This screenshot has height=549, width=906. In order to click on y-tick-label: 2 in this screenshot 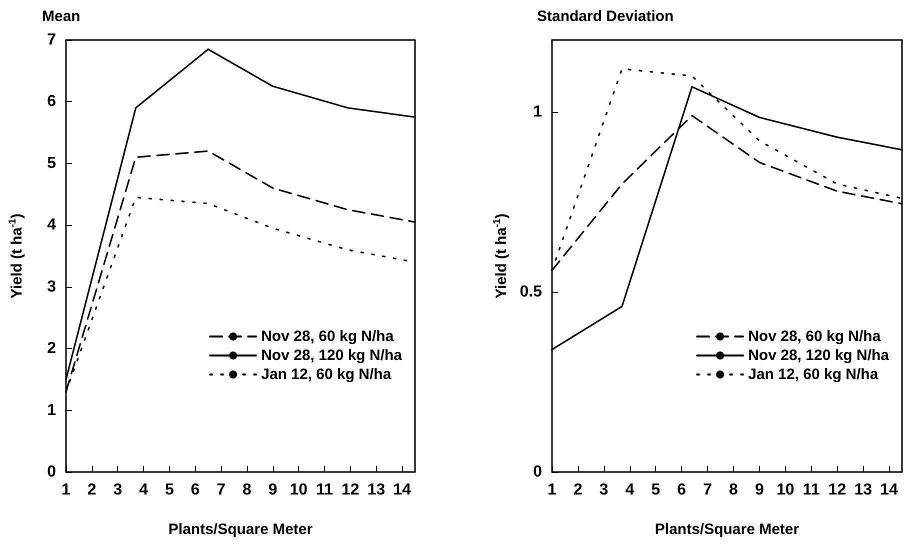, I will do `click(51, 349)`.